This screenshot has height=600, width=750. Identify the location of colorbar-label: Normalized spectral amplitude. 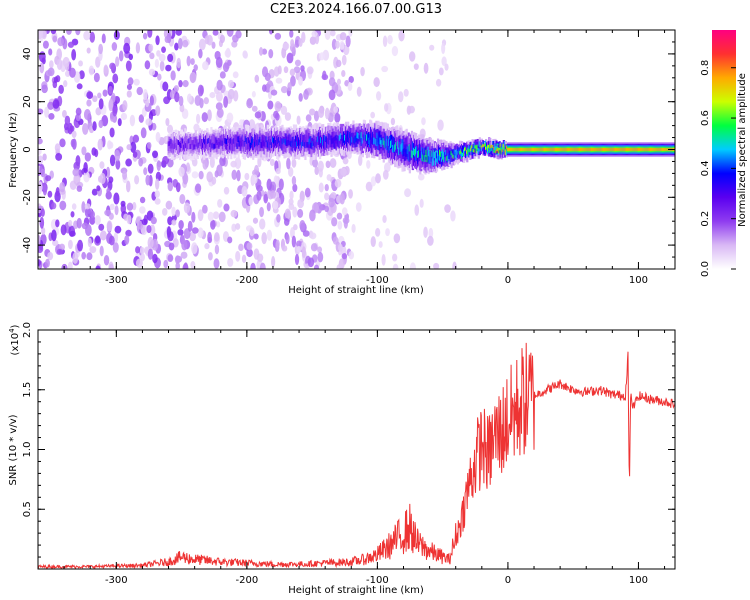
(742, 150).